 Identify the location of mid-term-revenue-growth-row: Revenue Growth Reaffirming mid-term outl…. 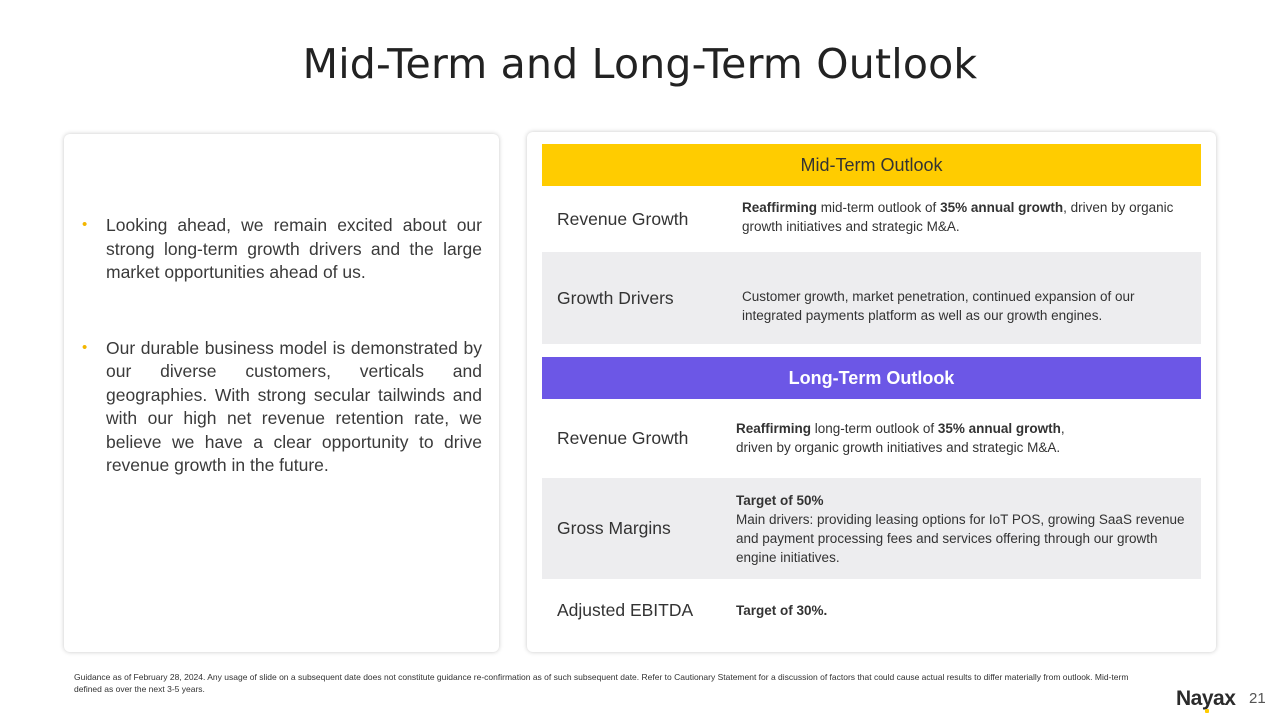
(871, 219).